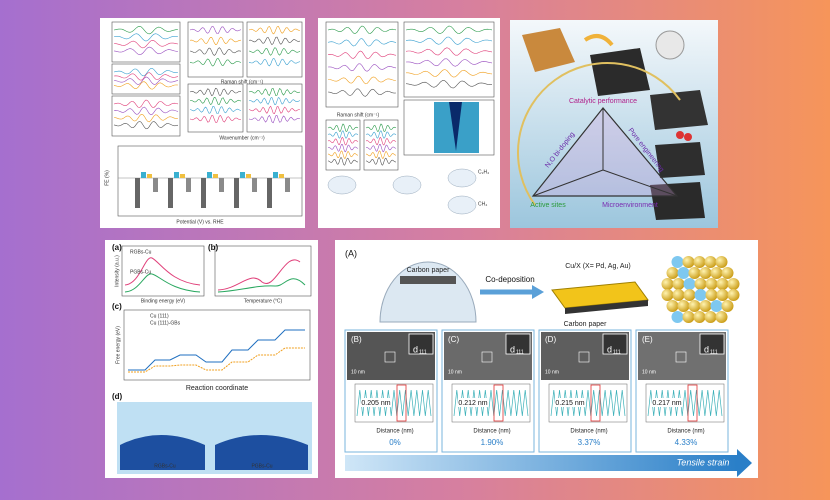  I want to click on product: C₂H₄, so click(483, 172).